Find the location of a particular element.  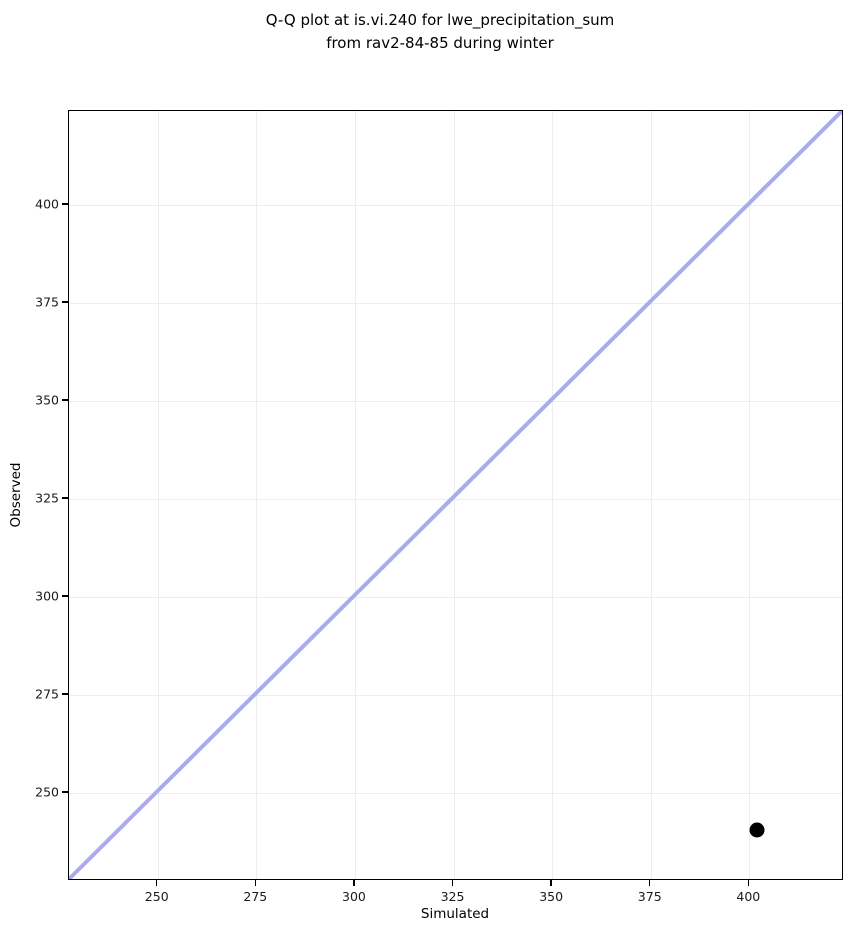

y-tick-label: 400 is located at coordinates (47, 204).